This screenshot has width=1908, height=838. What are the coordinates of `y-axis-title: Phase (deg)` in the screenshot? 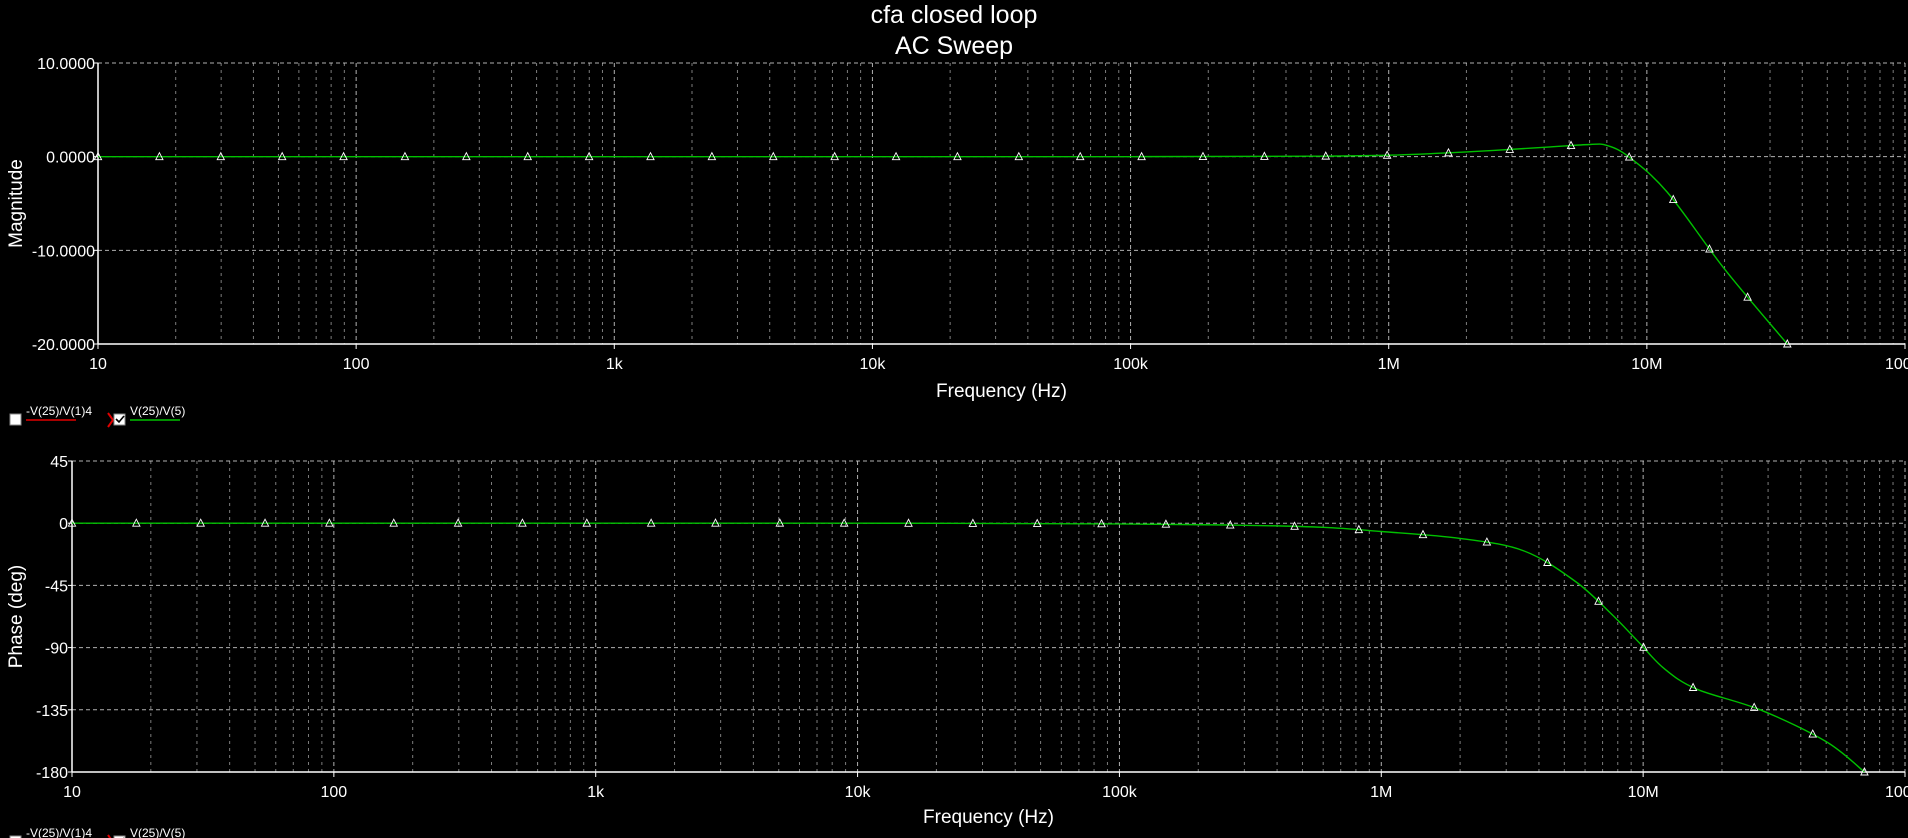 It's located at (16, 617).